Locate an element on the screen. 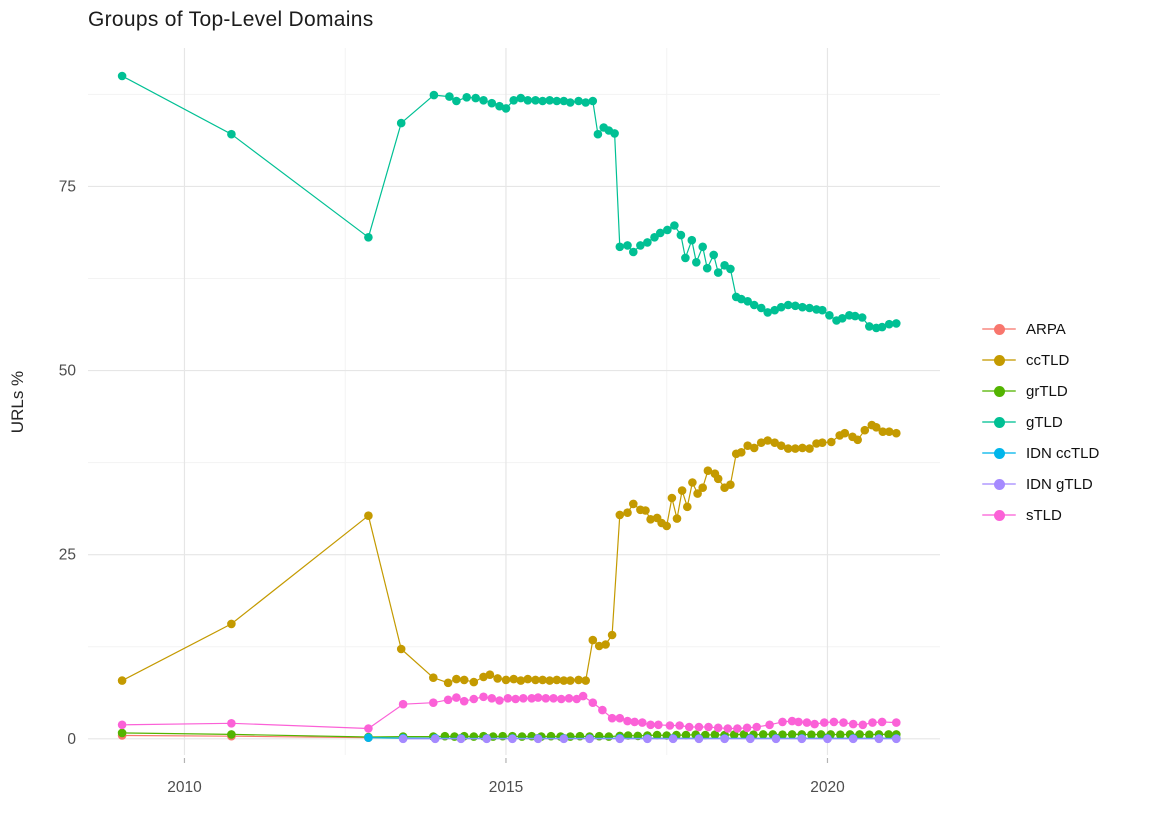  legend-label-stld: sTLD is located at coordinates (1044, 515).